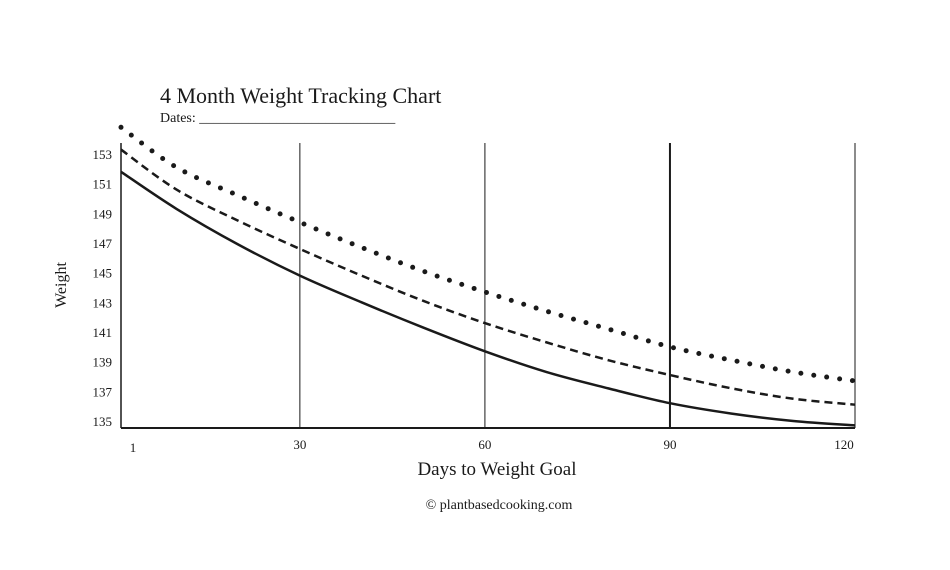  Describe the element at coordinates (299, 444) in the screenshot. I see `x-tick-label-30: 30` at that location.